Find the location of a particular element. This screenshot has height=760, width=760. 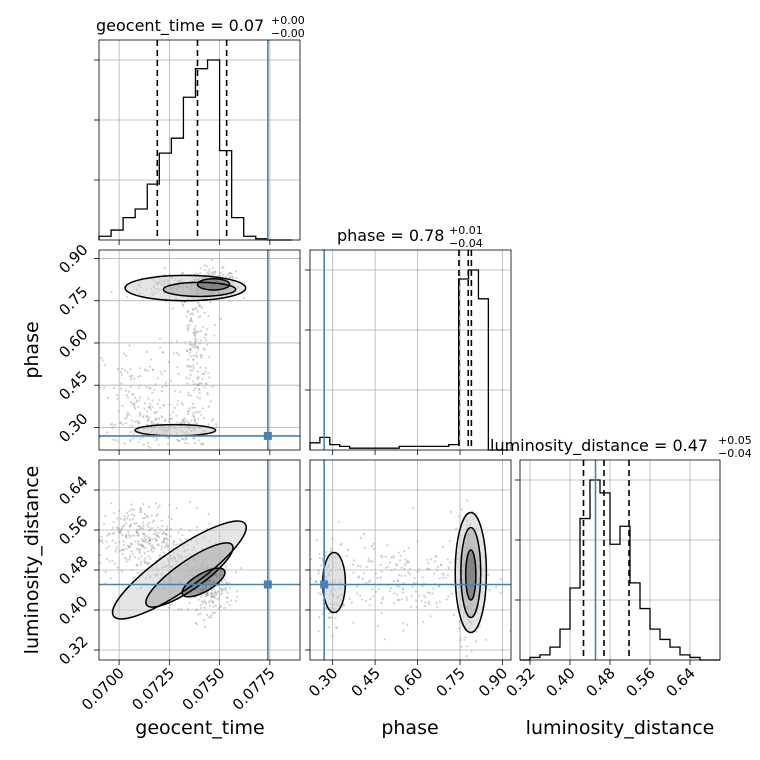

title-plus: +0.01 is located at coordinates (466, 230).